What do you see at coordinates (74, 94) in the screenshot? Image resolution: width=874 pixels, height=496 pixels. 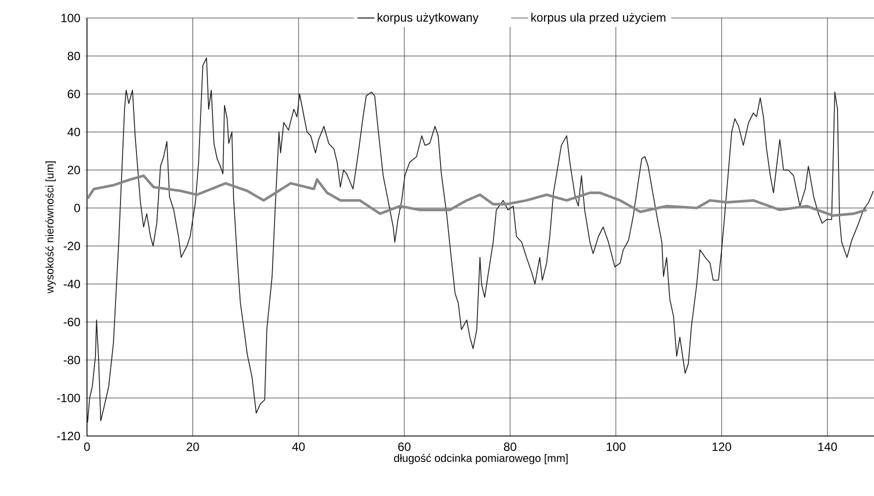 I see `y-tick-label: 60` at bounding box center [74, 94].